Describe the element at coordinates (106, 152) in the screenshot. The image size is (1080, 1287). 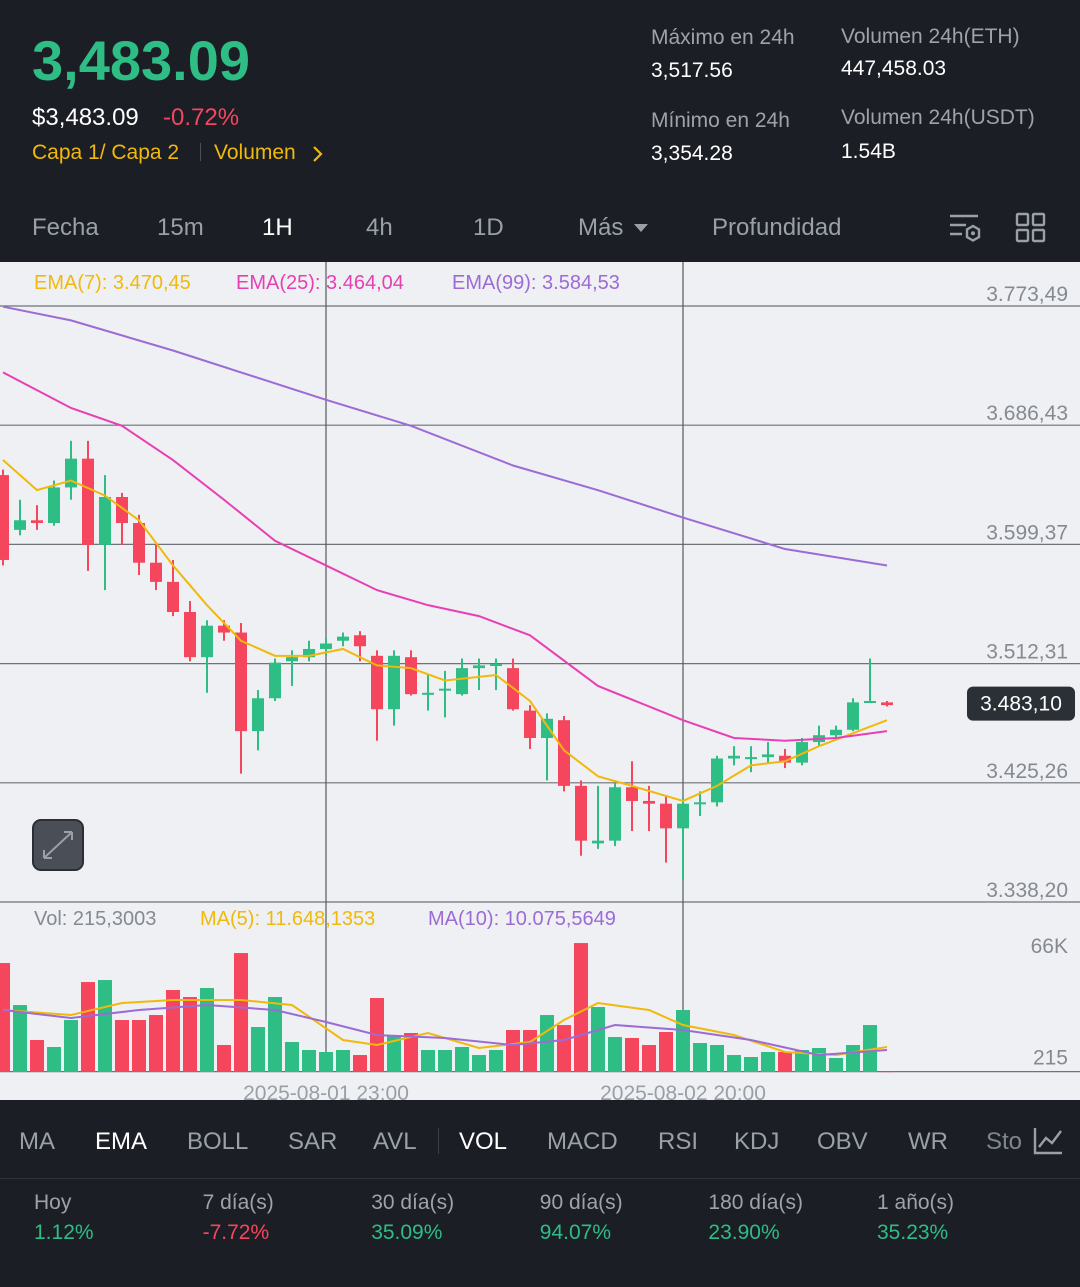
I see `category-tag: Capa 1/ Capa 2` at that location.